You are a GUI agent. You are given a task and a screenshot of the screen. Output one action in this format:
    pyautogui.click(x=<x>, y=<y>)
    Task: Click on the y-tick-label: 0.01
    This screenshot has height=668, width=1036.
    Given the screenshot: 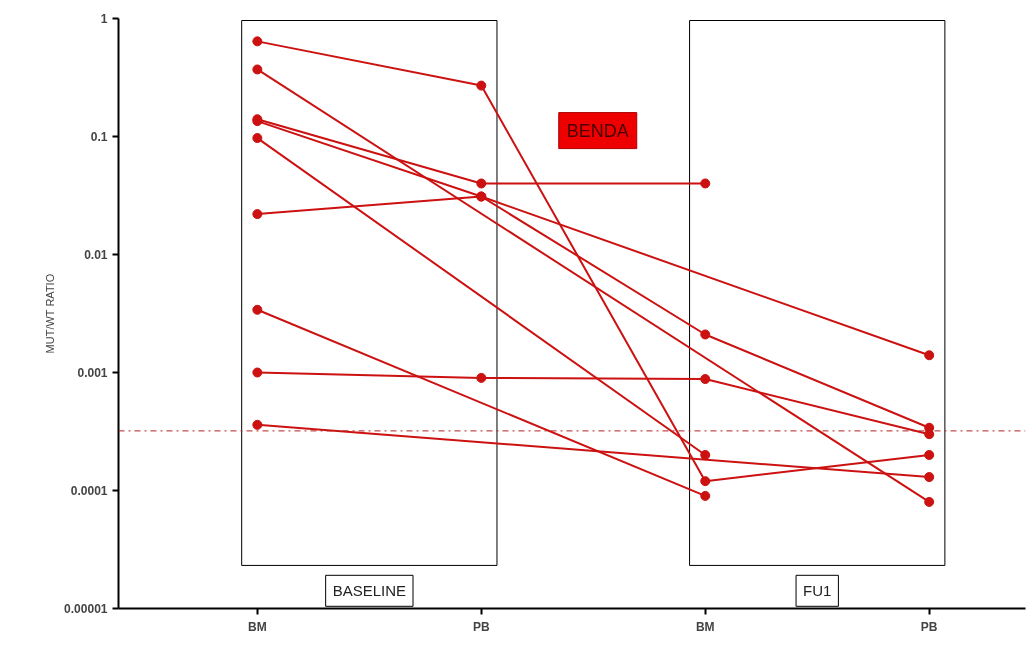 What is the action you would take?
    pyautogui.click(x=96, y=255)
    